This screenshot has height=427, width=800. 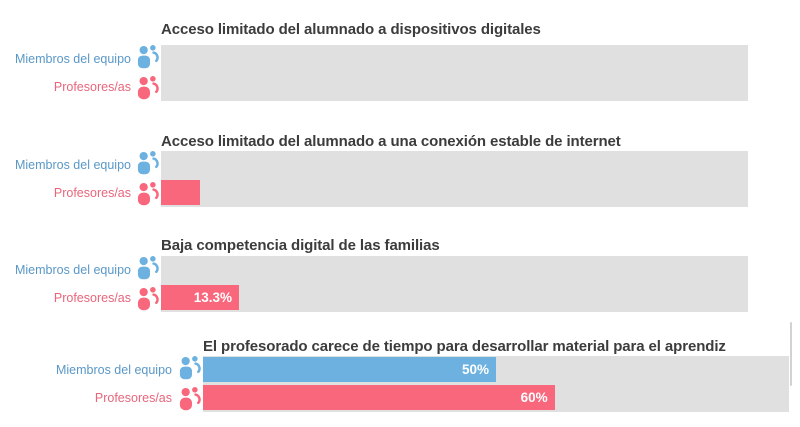 What do you see at coordinates (534, 397) in the screenshot?
I see `bar-value-label: 60%` at bounding box center [534, 397].